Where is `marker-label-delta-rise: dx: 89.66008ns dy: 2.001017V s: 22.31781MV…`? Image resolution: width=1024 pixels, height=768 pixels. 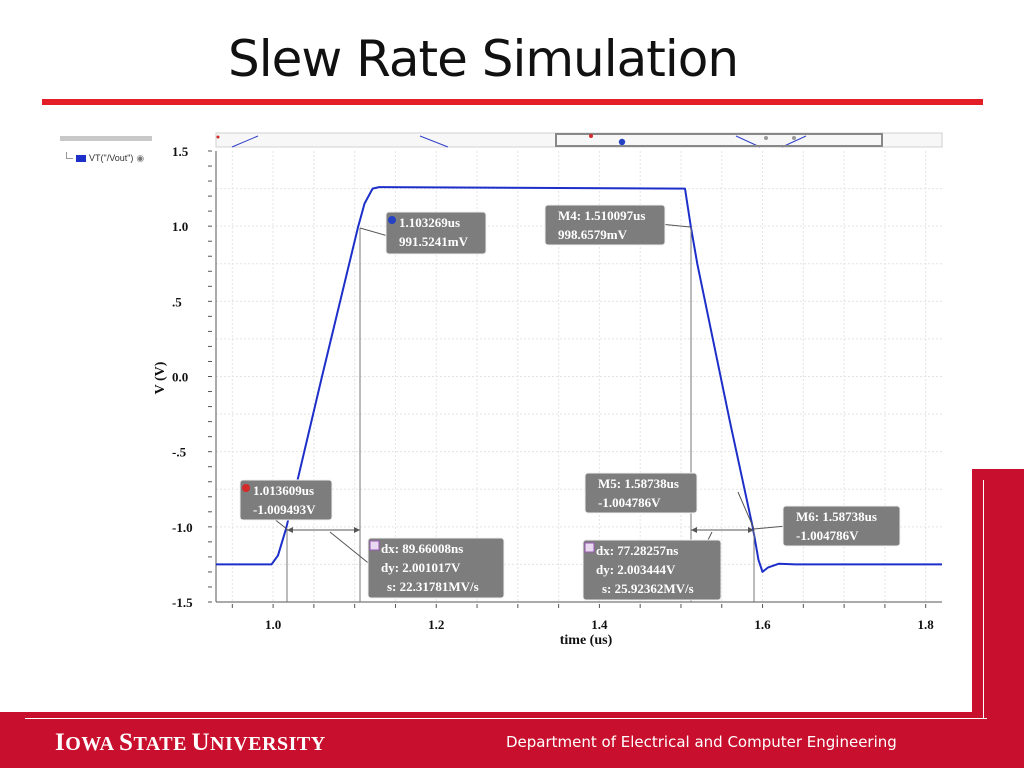
marker-label-delta-rise: dx: 89.66008ns dy: 2.001017V s: 22.31781MV… is located at coordinates (436, 568).